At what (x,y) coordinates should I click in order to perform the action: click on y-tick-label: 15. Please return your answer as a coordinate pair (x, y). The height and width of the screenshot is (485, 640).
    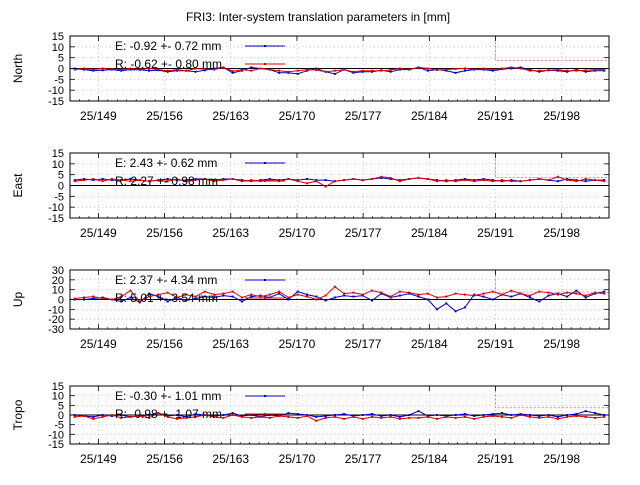
    Looking at the image, I should click on (58, 387).